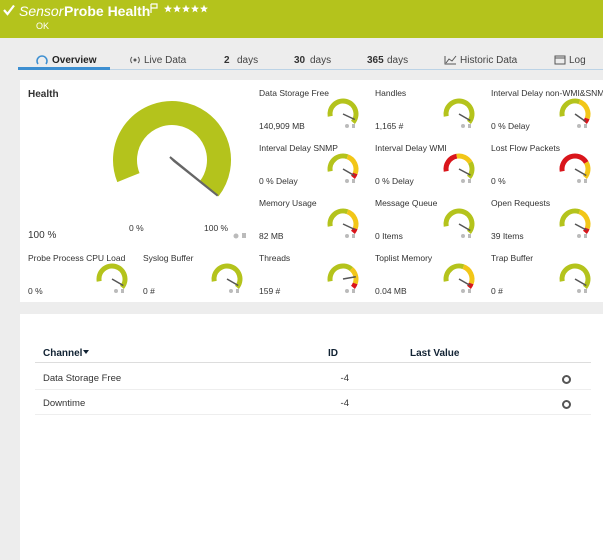  I want to click on sensor-prefix: Sensor, so click(41, 11).